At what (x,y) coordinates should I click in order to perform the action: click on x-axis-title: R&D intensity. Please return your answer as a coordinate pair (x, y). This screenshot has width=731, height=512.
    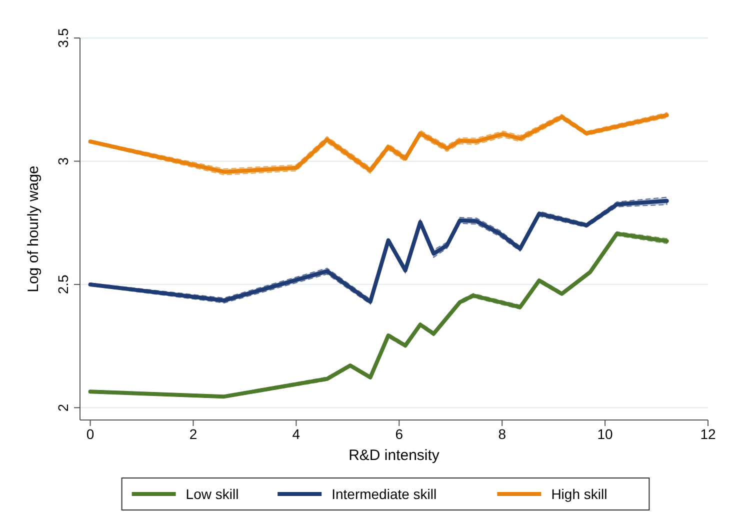
    Looking at the image, I should click on (394, 455).